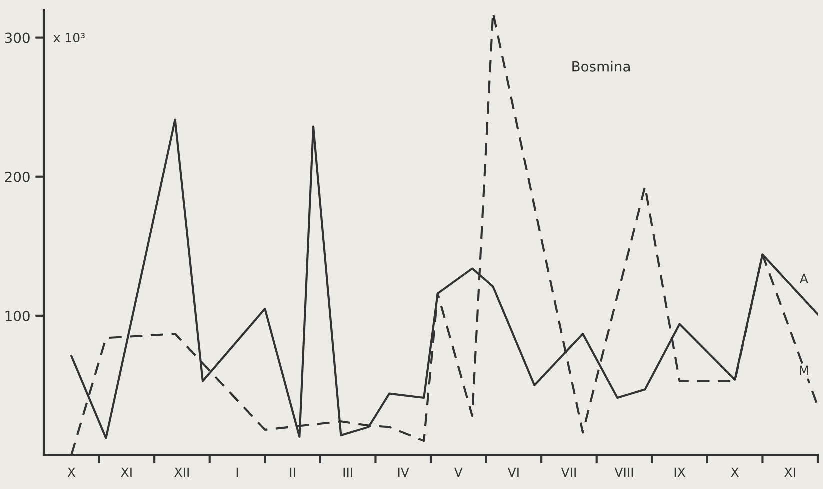 The image size is (823, 489). I want to click on y-axis-title: x 10³, so click(69, 38).